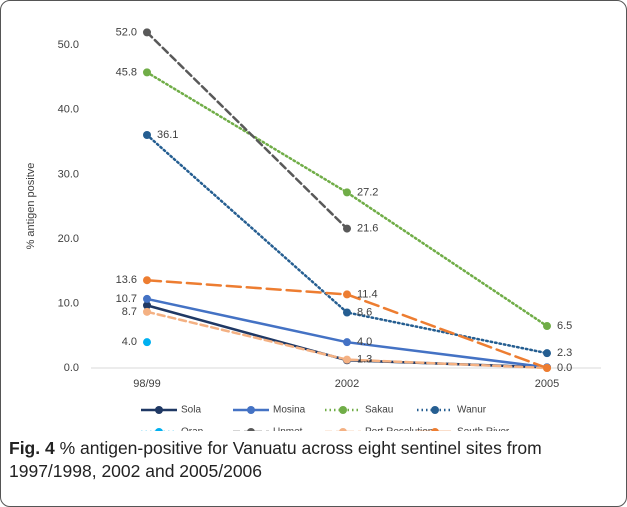 The width and height of the screenshot is (627, 507). Describe the element at coordinates (68, 239) in the screenshot. I see `y-tick-label: 20.0` at that location.